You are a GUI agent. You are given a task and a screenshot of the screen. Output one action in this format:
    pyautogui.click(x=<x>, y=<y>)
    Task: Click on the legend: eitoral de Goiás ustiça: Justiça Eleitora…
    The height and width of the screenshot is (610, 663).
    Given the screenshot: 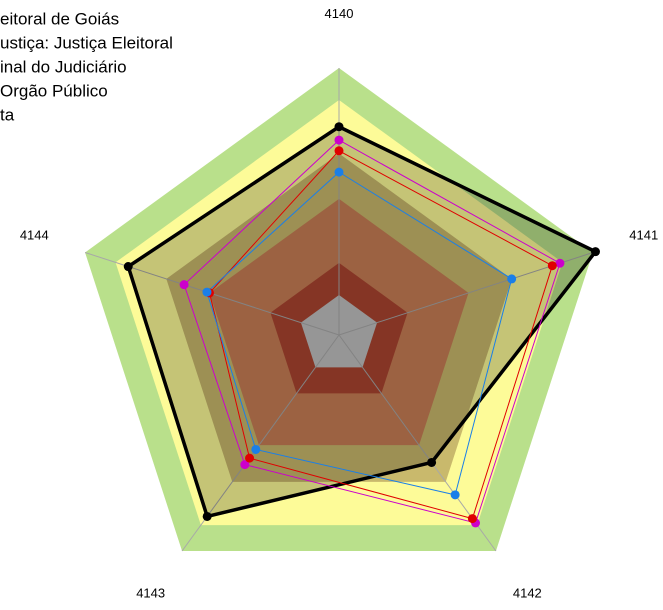 What is the action you would take?
    pyautogui.click(x=86, y=66)
    